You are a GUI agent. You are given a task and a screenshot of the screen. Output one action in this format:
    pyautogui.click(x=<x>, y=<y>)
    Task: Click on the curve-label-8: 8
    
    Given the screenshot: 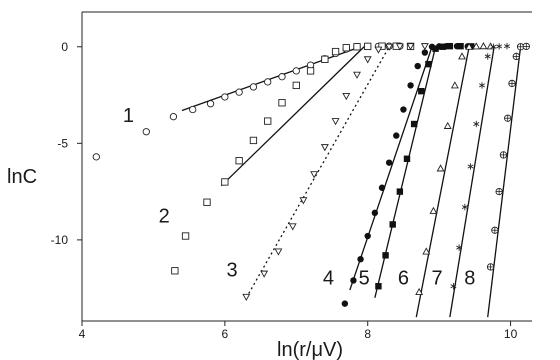 What is the action you would take?
    pyautogui.click(x=469, y=278)
    